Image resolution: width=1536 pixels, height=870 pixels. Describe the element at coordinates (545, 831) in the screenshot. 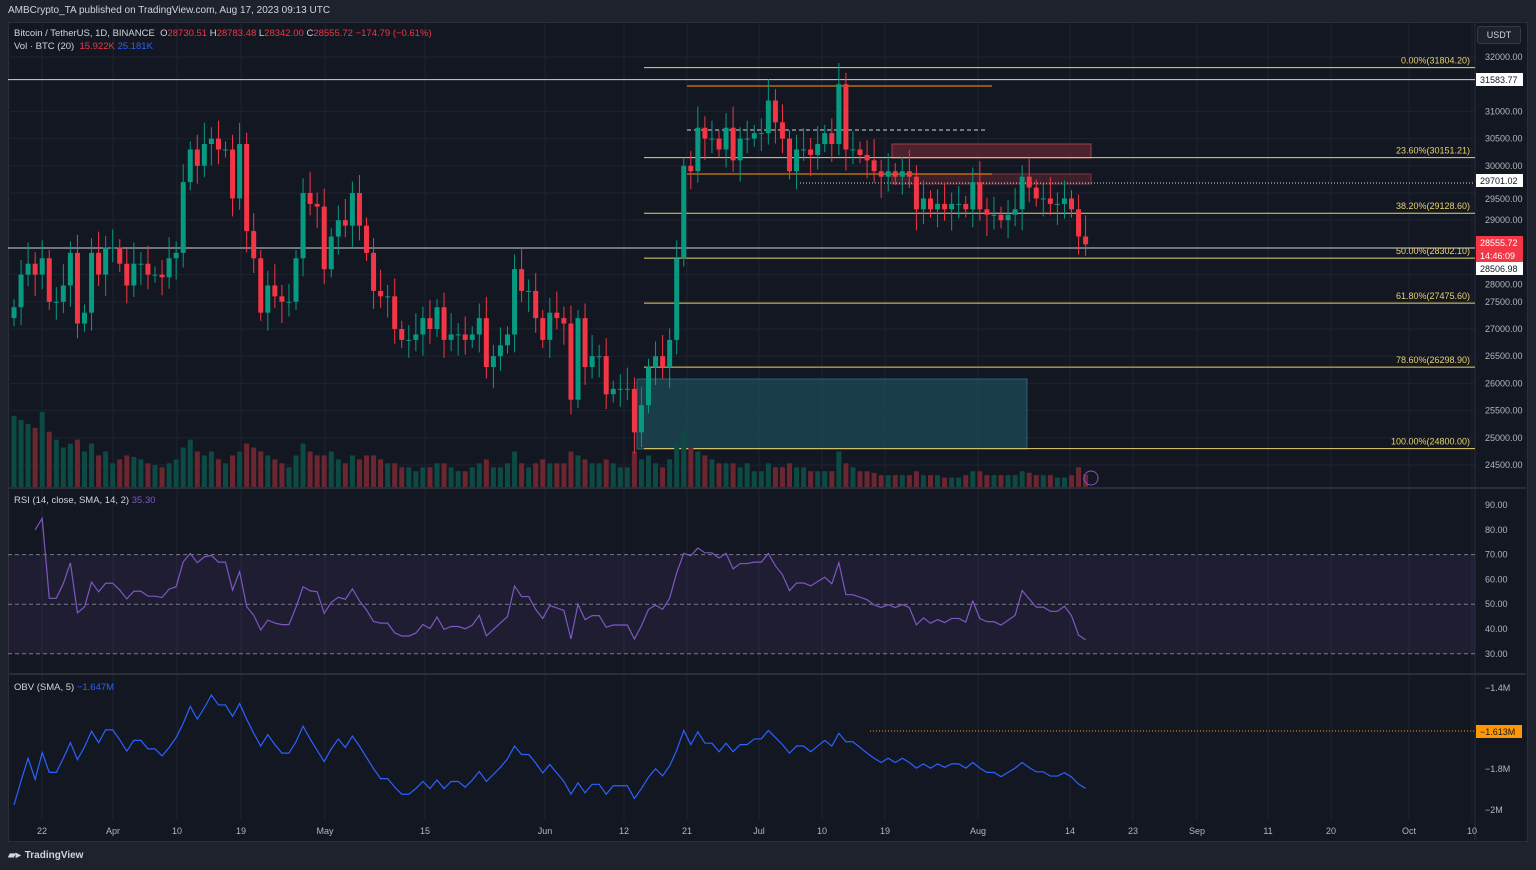

I see `time-tick: Jun` at that location.